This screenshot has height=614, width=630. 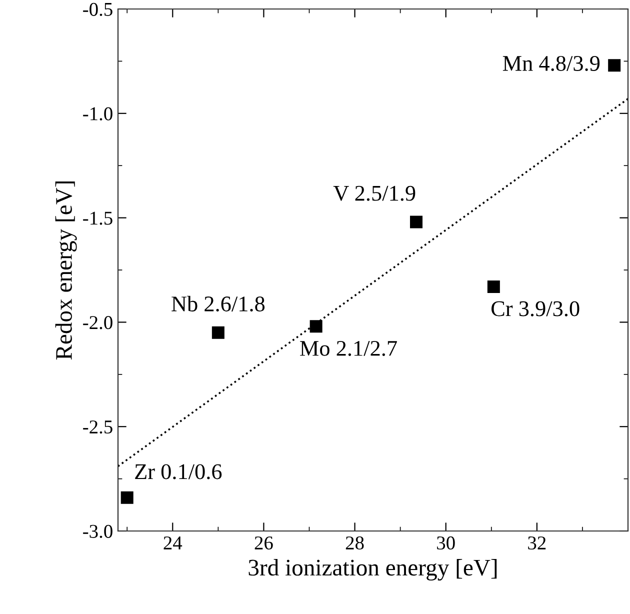 I want to click on y-tick-label: -1.0, so click(x=97, y=113).